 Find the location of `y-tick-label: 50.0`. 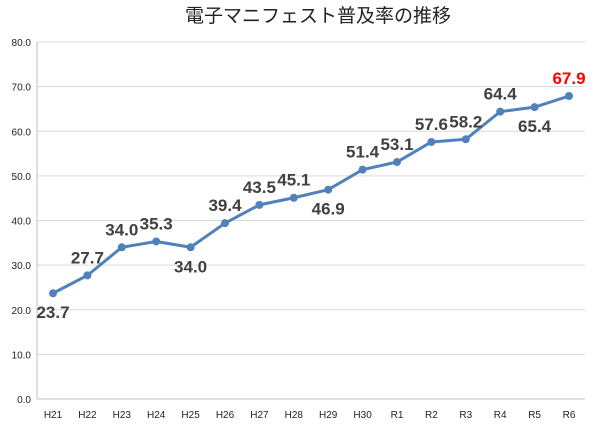

y-tick-label: 50.0 is located at coordinates (22, 177).